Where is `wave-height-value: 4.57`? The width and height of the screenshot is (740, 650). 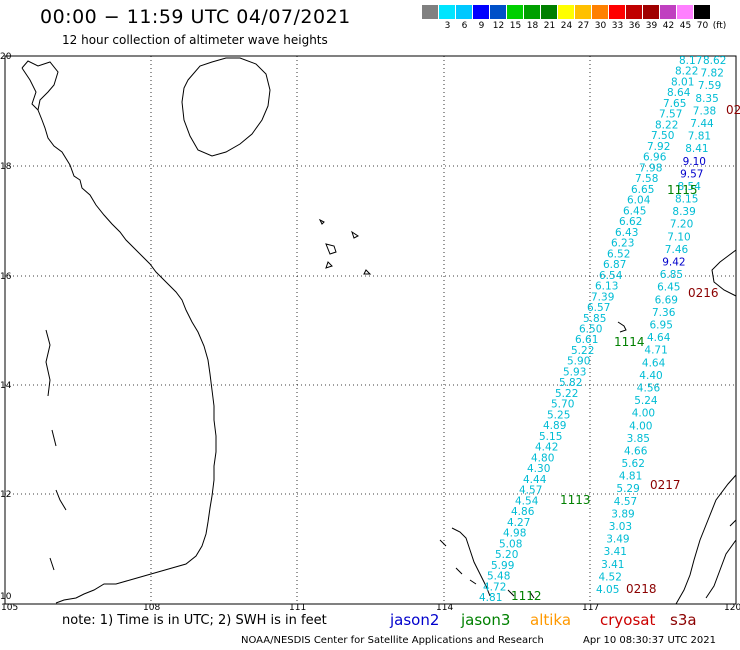
wave-height-value: 4.57 is located at coordinates (625, 502).